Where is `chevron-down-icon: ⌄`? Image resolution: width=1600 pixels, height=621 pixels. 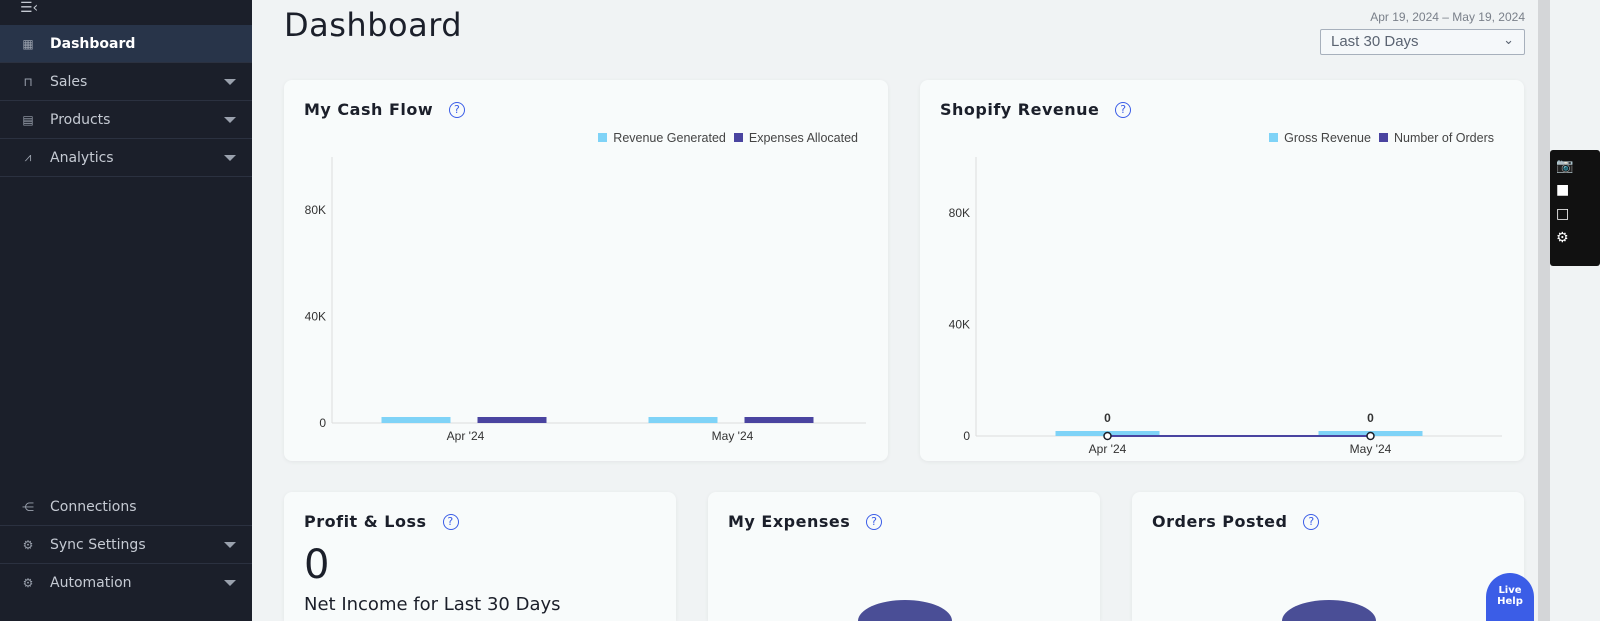
chevron-down-icon: ⌄ is located at coordinates (1508, 39).